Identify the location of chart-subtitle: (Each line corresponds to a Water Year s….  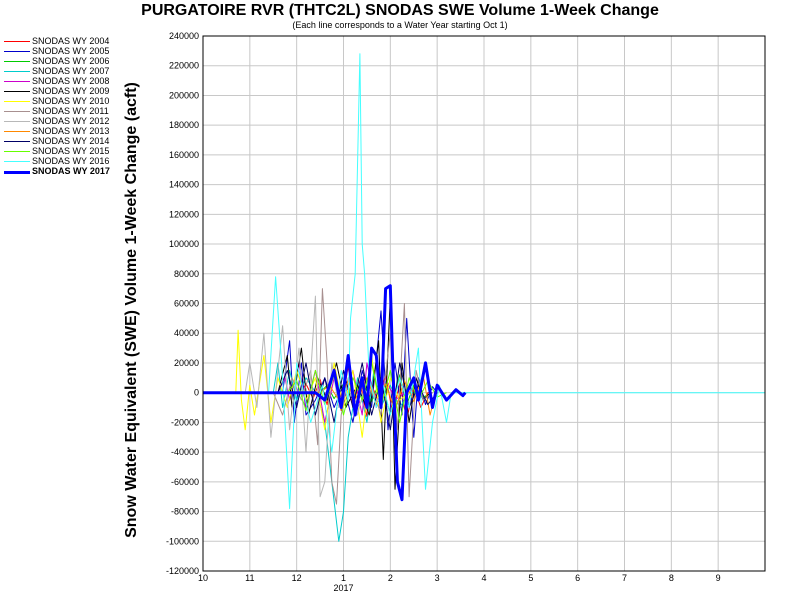
(400, 25).